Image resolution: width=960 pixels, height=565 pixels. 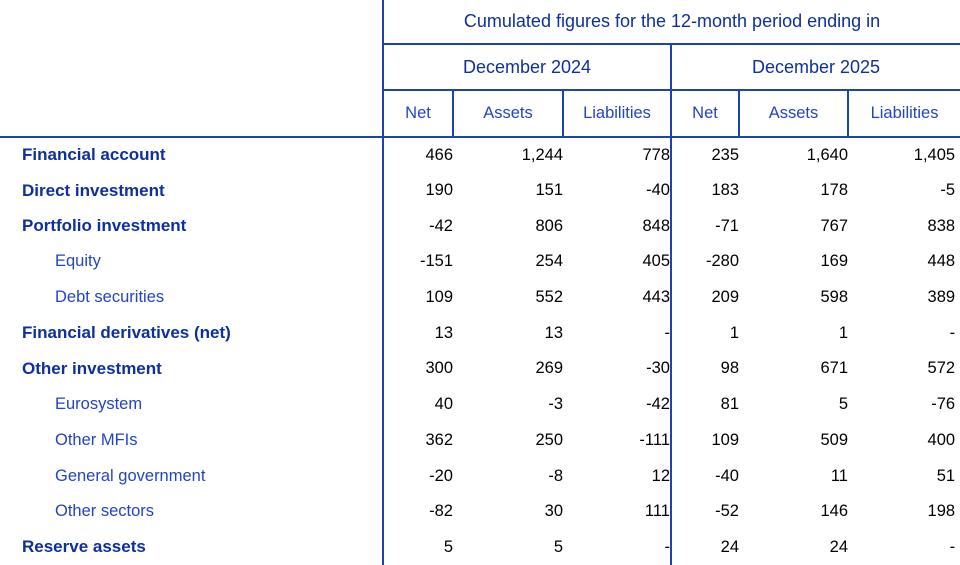 What do you see at coordinates (903, 114) in the screenshot?
I see `col-header-liabilities-2025: Liabilities` at bounding box center [903, 114].